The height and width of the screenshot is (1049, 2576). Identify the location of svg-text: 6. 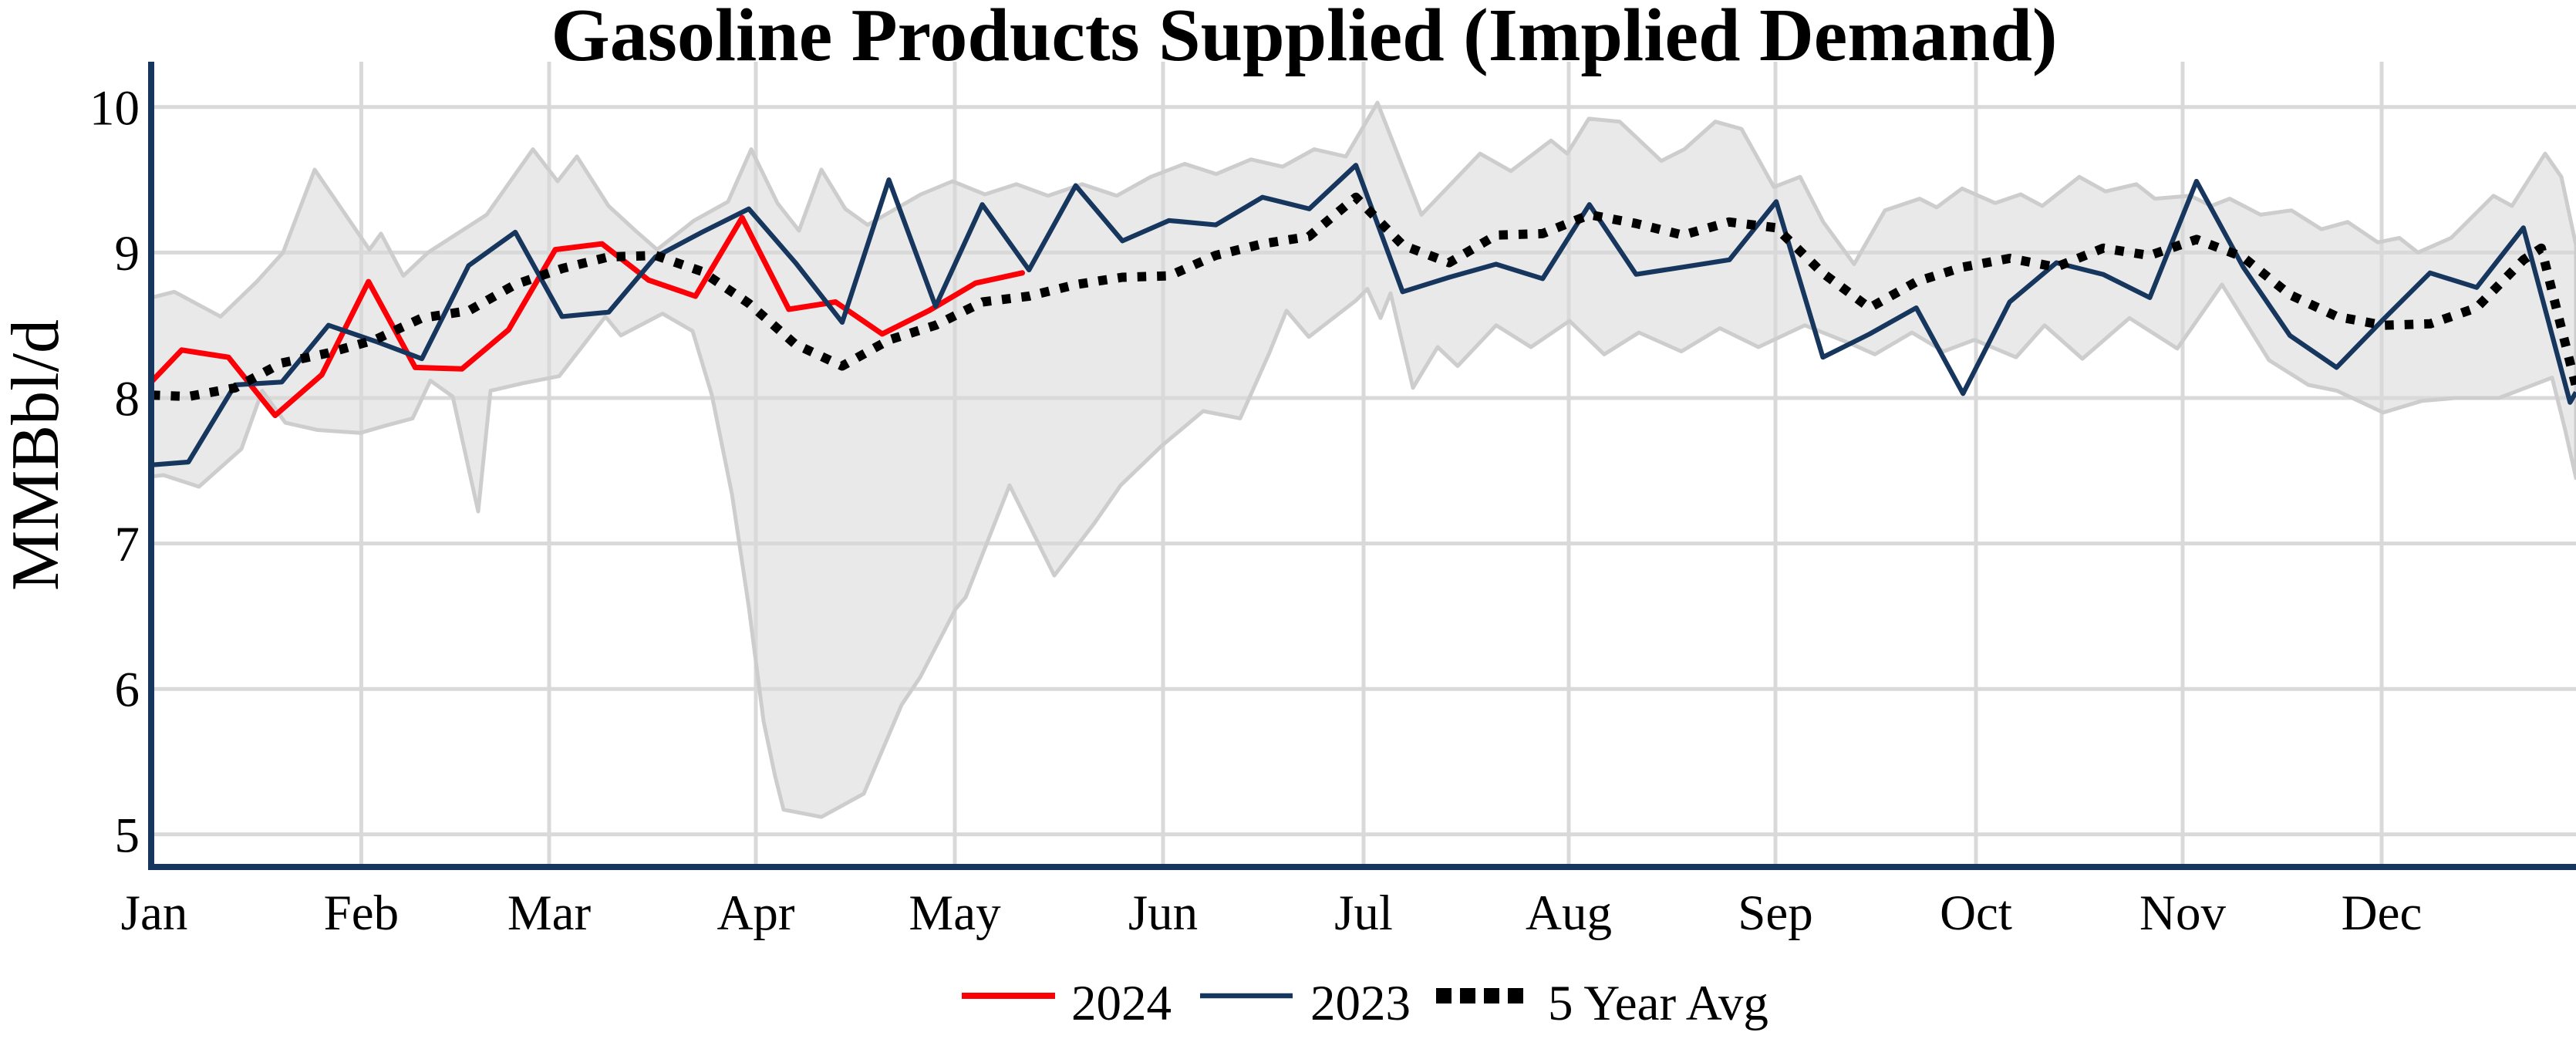
(127, 690).